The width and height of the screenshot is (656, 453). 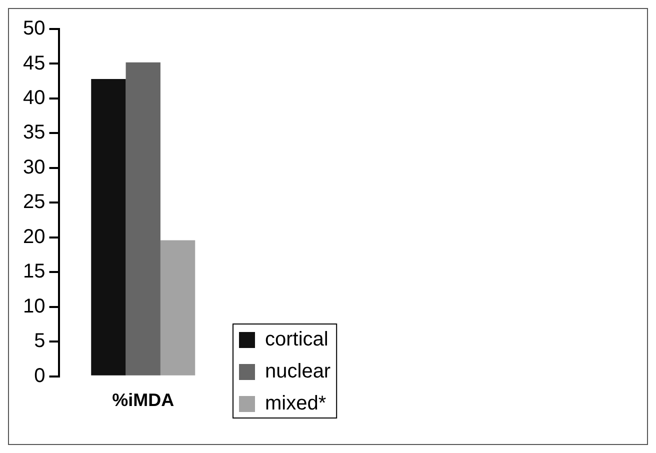 I want to click on y-tick-label: 0, so click(x=40, y=375).